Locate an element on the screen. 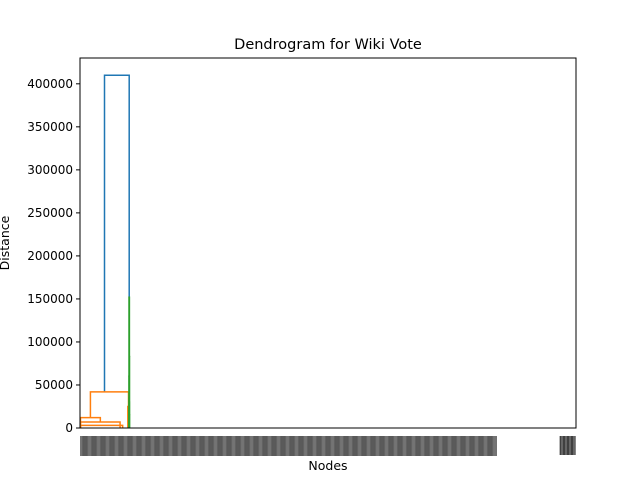 The image size is (640, 480). y-tick-label: 200000 is located at coordinates (50, 256).